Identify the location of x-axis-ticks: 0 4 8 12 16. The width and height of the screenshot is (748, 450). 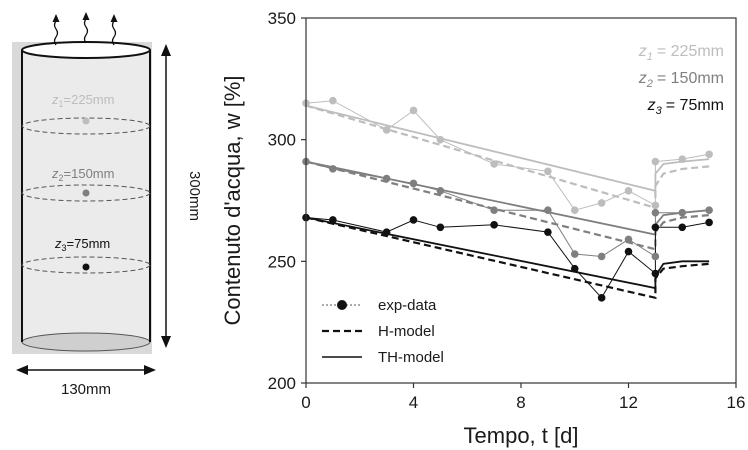
(523, 397).